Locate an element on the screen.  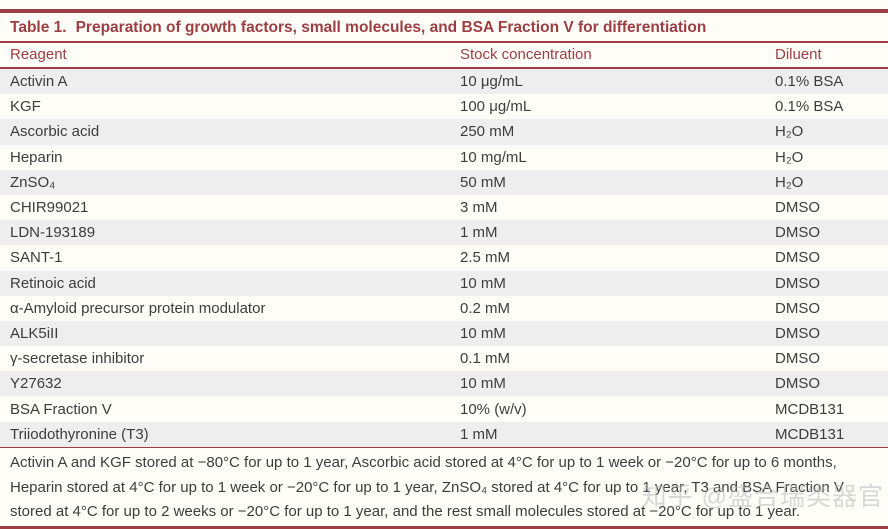
table-row: BSA Fraction V 10% (w/v) MCDB131 is located at coordinates (444, 408).